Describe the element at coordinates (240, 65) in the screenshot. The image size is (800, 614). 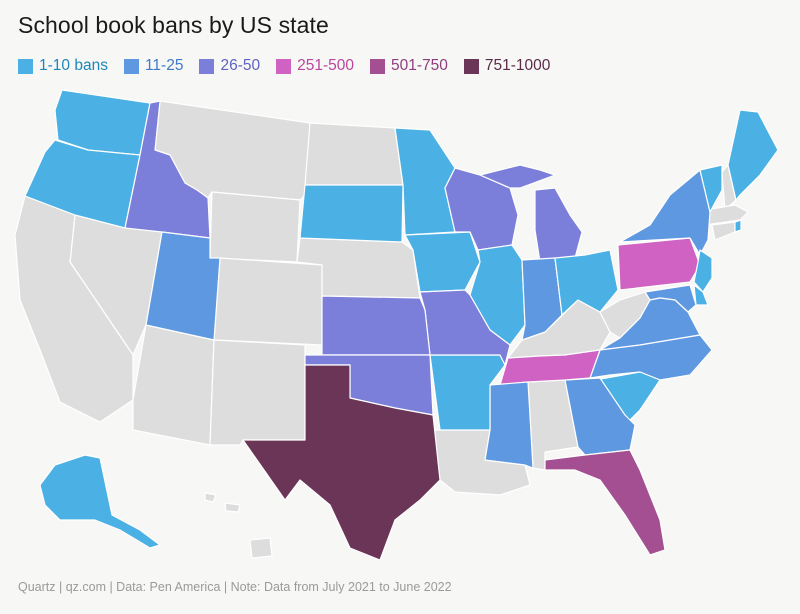
I see `legend-label: 26-50` at that location.